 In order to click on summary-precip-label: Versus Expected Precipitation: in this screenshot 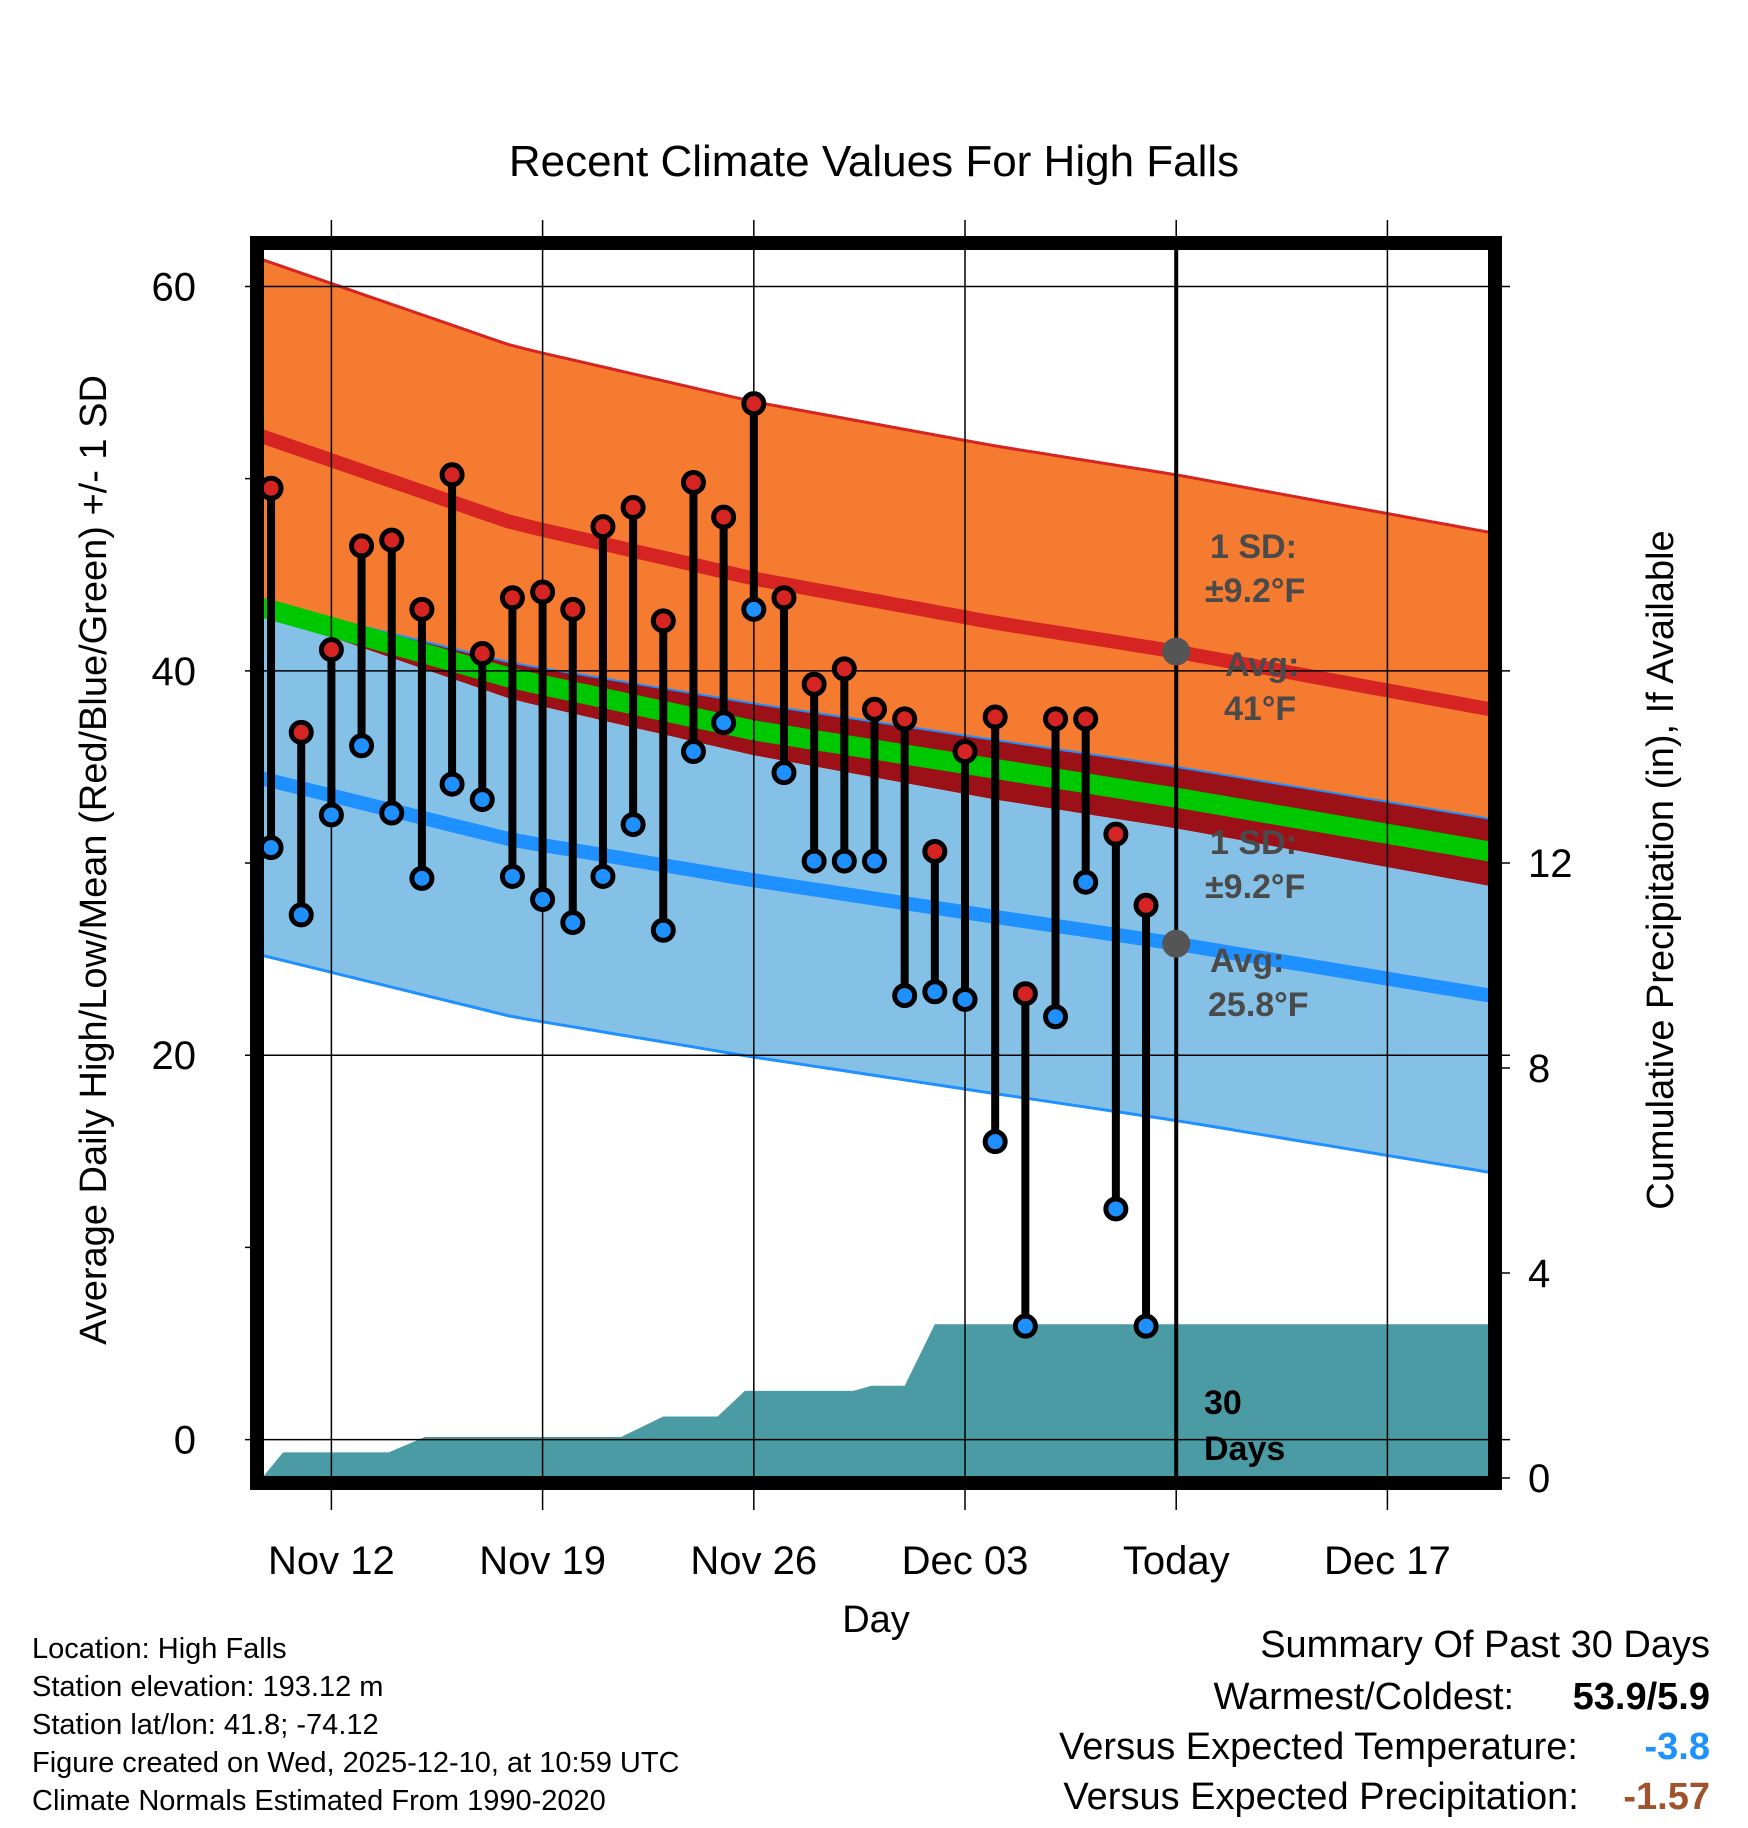, I will do `click(1321, 1797)`.